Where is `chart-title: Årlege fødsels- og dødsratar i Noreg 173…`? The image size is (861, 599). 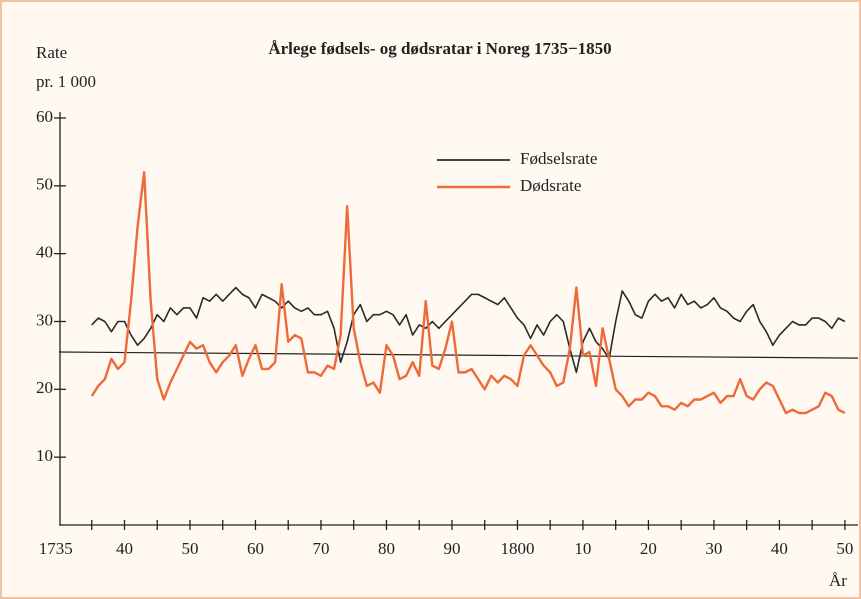 chart-title: Årlege fødsels- og dødsratar i Noreg 173… is located at coordinates (439, 48).